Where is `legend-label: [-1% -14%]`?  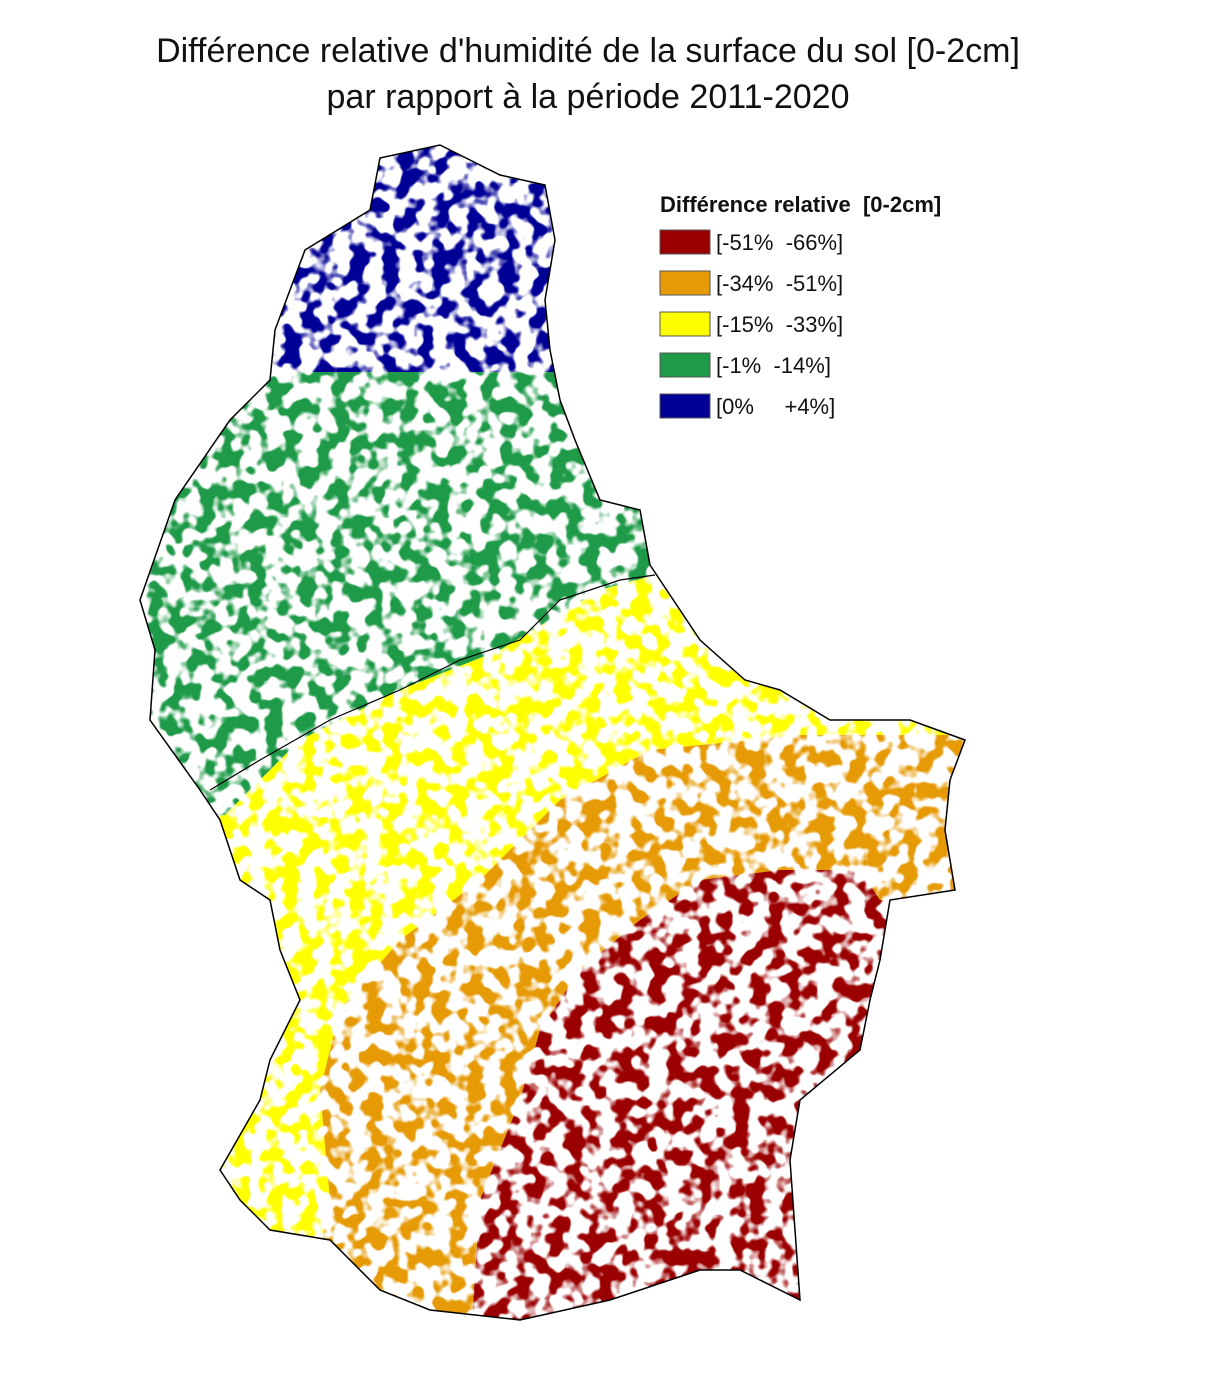 legend-label: [-1% -14%] is located at coordinates (773, 365).